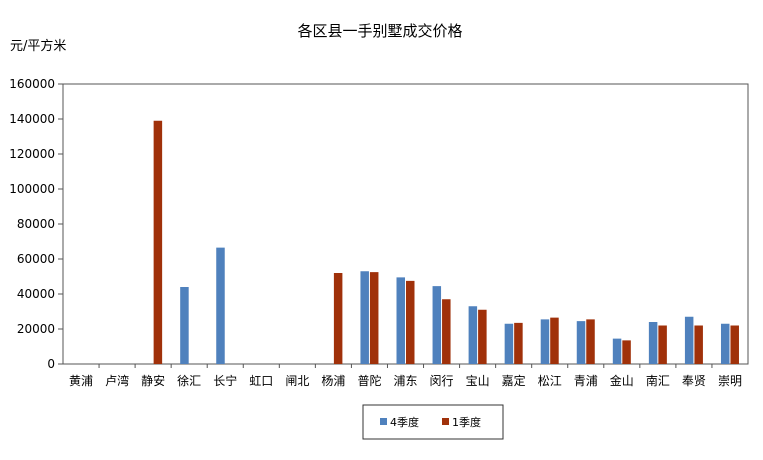 The height and width of the screenshot is (460, 763). Describe the element at coordinates (38, 46) in the screenshot. I see `y-axis-label: 元/平方米` at that location.